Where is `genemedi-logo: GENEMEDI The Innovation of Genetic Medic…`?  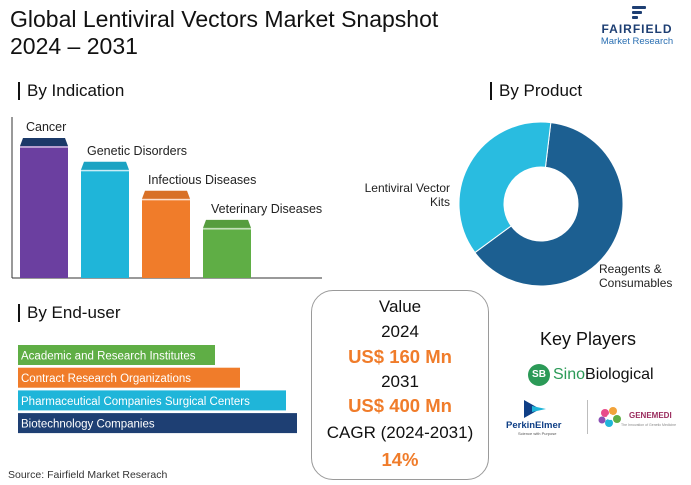 genemedi-logo: GENEMEDI The Innovation of Genetic Medic… is located at coordinates (640, 418).